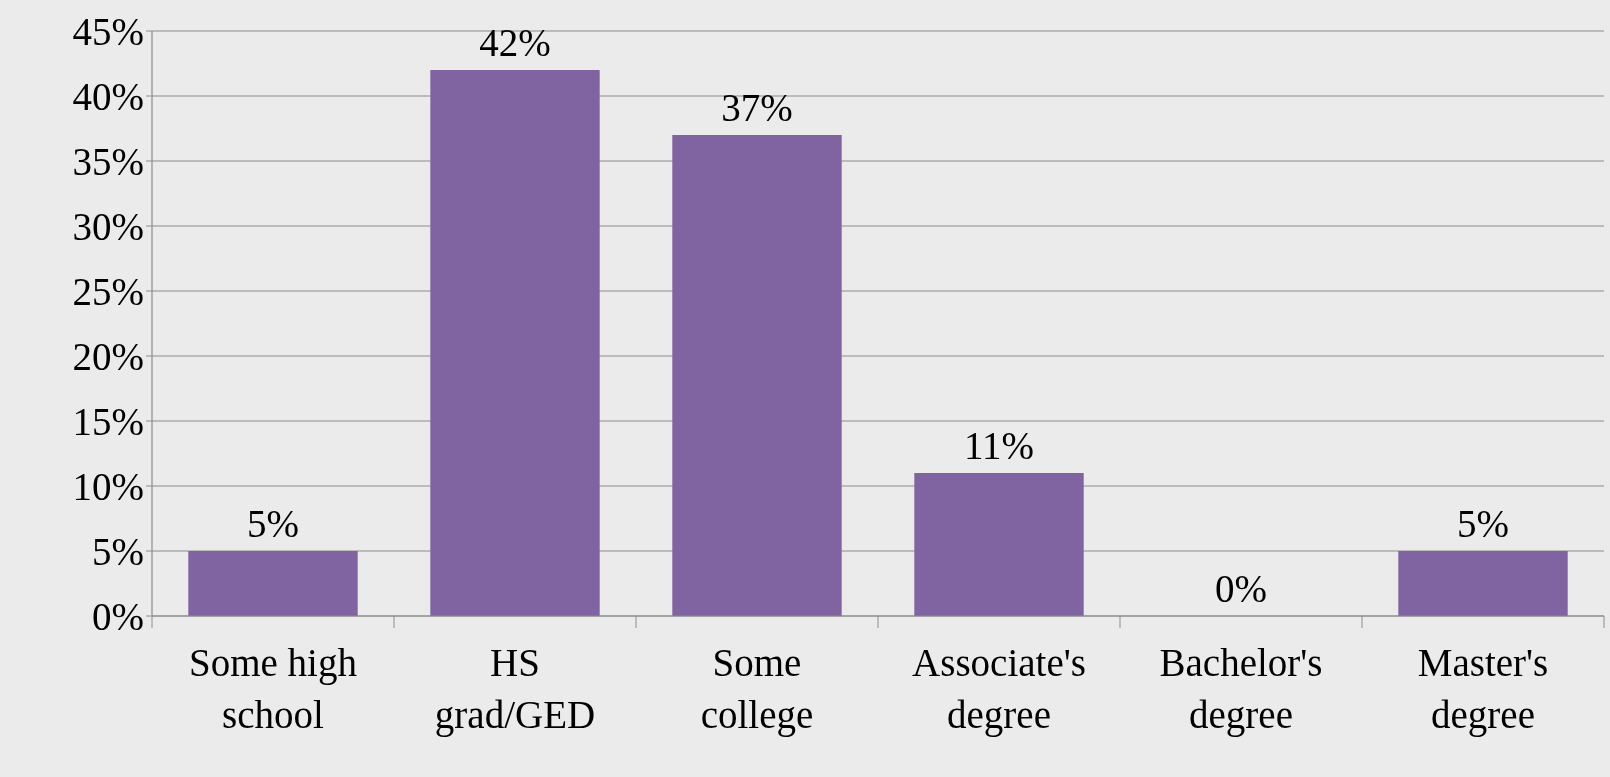  I want to click on data-label: 0%, so click(1241, 588).